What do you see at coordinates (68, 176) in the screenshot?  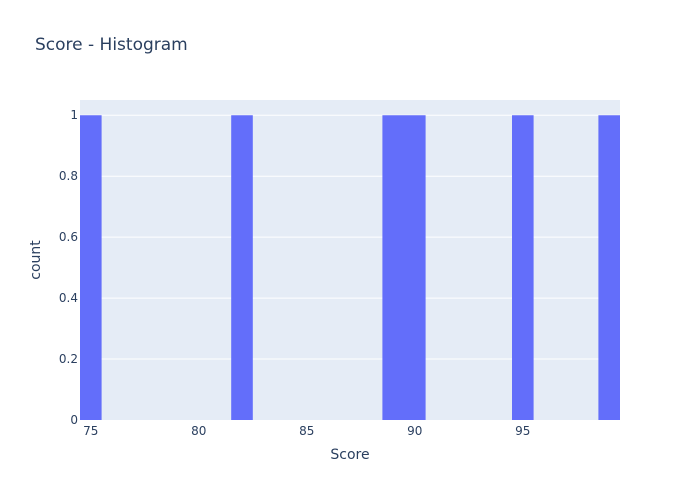 I see `y-tick-label-4: 0.8` at bounding box center [68, 176].